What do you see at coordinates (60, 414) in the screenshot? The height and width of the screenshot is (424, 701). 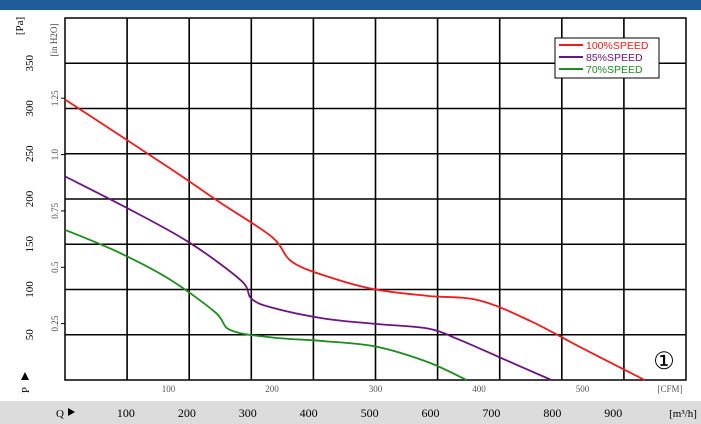 I see `q-label: Q` at bounding box center [60, 414].